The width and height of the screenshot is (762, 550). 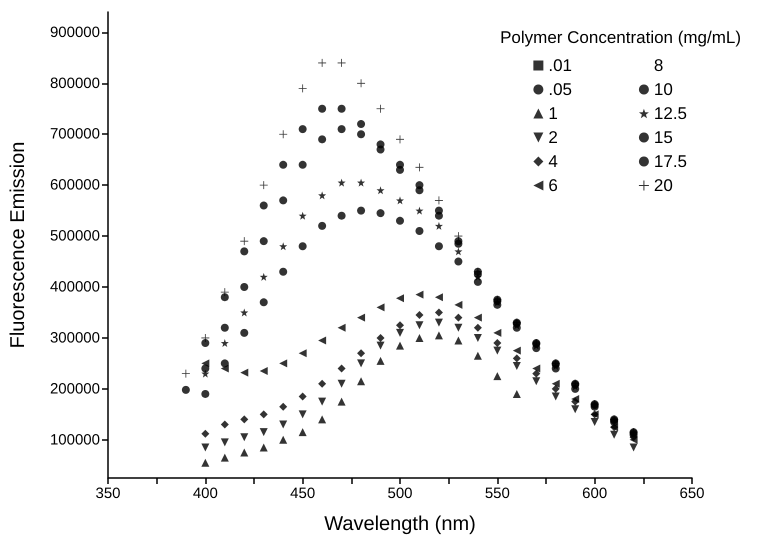 What do you see at coordinates (303, 493) in the screenshot?
I see `x-tick-label: 450` at bounding box center [303, 493].